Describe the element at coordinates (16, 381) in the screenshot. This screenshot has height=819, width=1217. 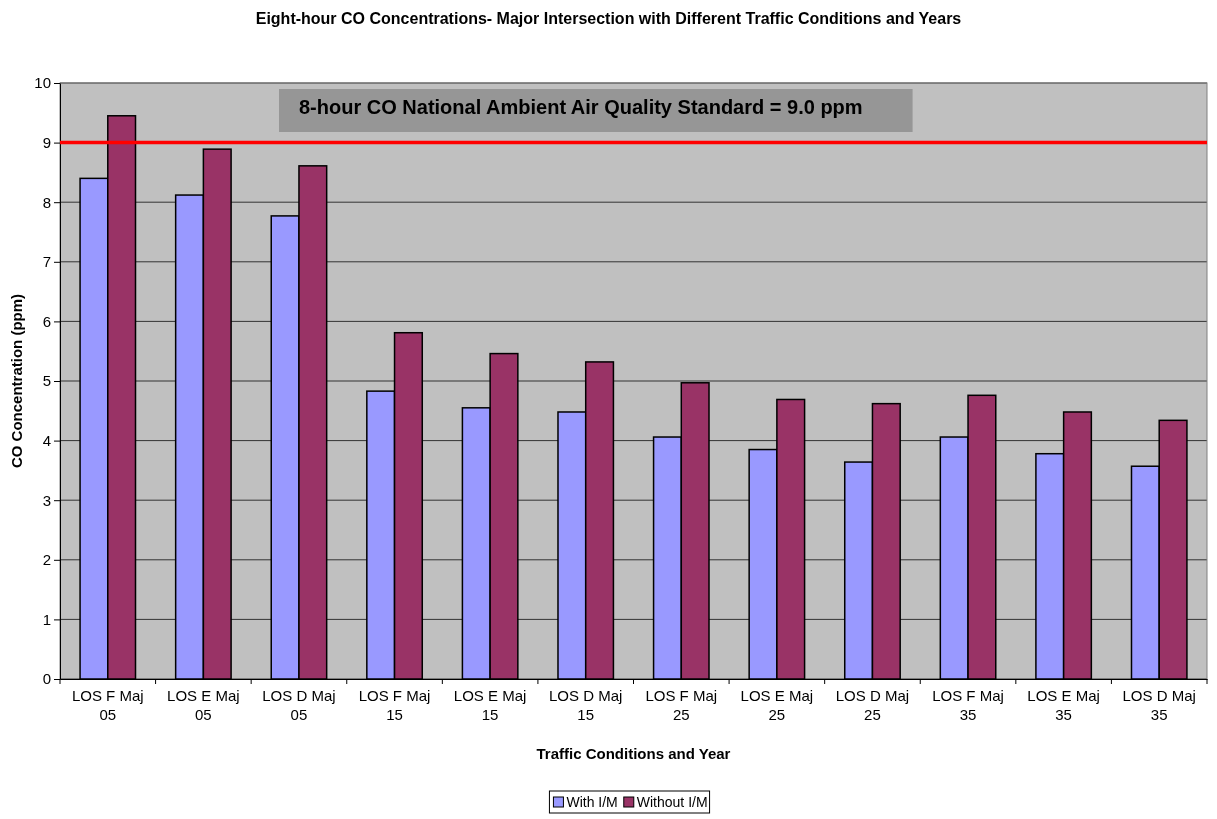
I see `y-axis-title: CO Concentration (ppm)` at that location.